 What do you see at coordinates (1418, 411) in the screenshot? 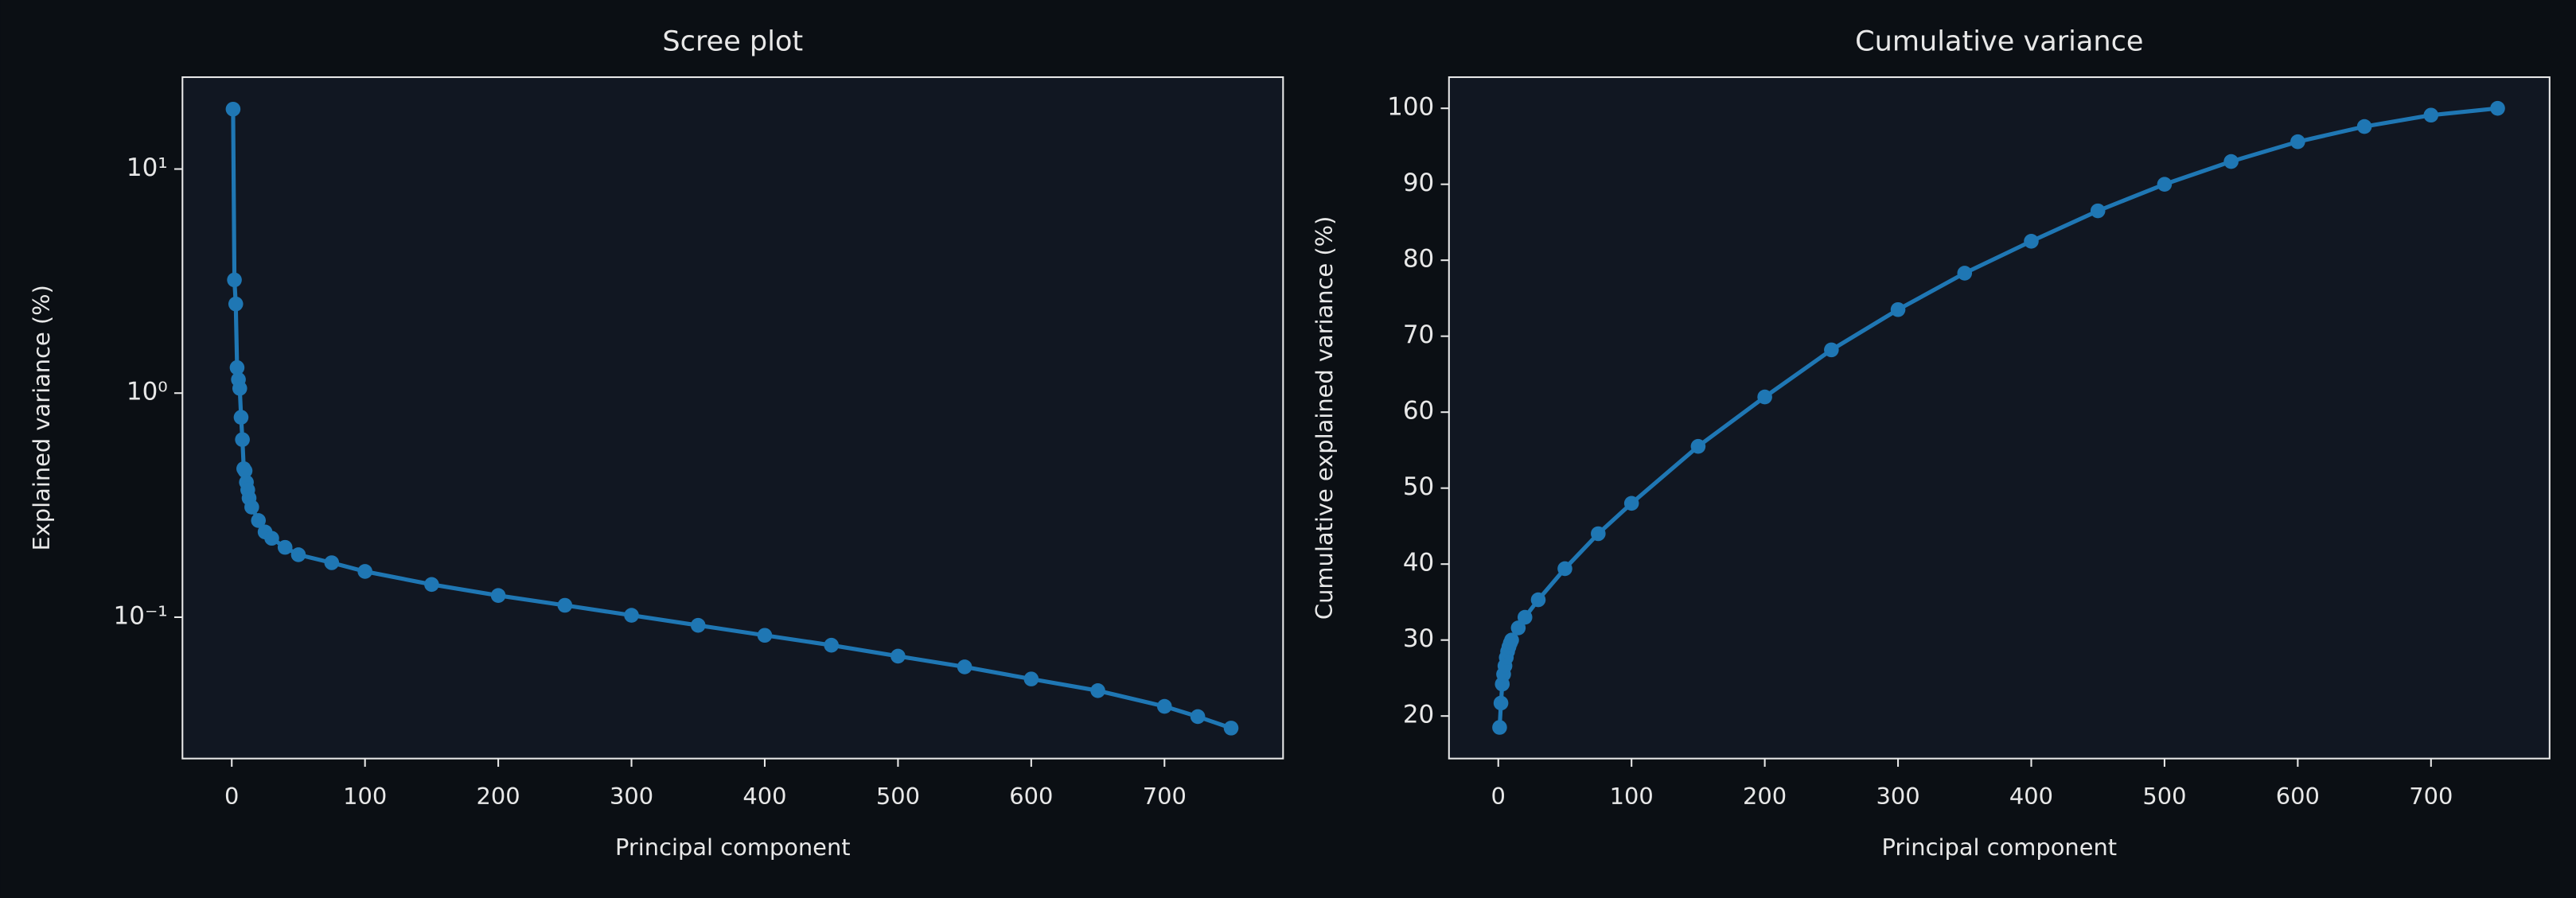
I see `y-tick-label: 60` at bounding box center [1418, 411].